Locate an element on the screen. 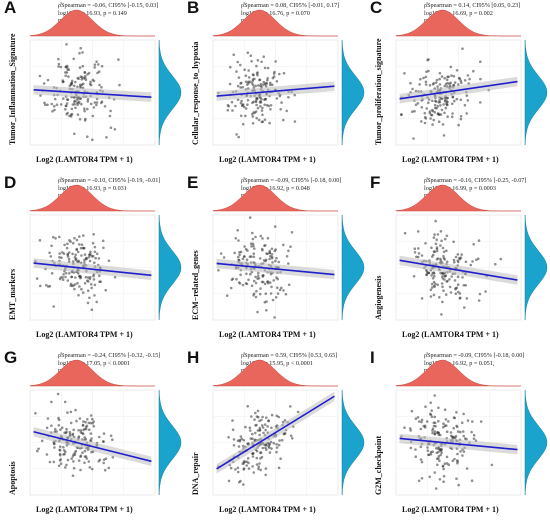  panel-letter: C is located at coordinates (376, 8).